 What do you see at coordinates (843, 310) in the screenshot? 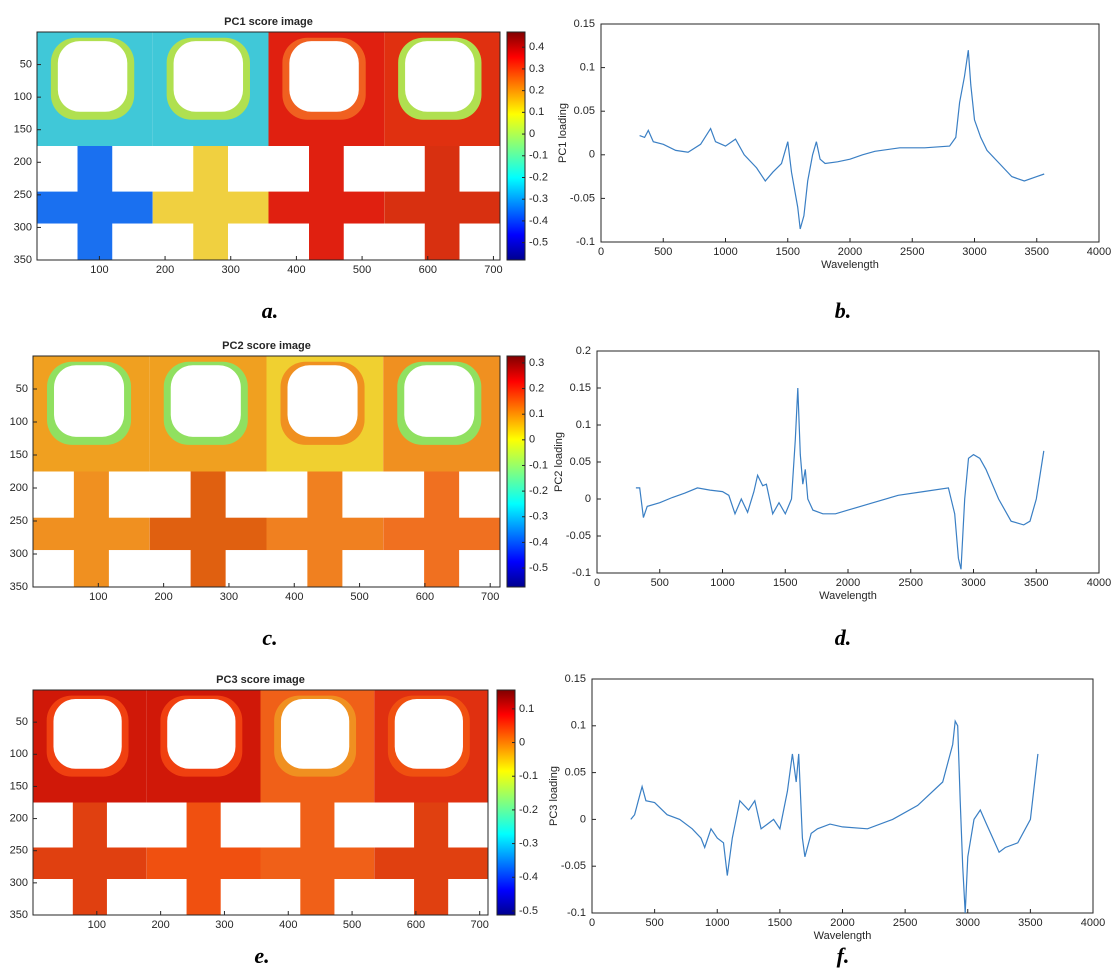
I see `panel-caption: b.` at bounding box center [843, 310].